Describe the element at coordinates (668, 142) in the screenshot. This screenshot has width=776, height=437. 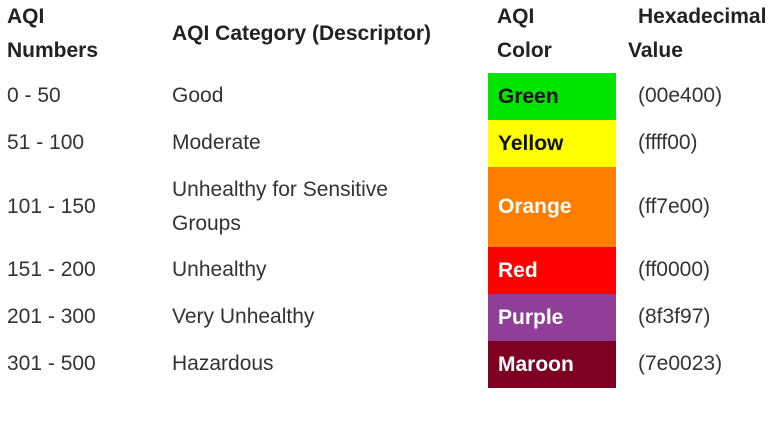
I see `hex-value: (ffff00)` at that location.